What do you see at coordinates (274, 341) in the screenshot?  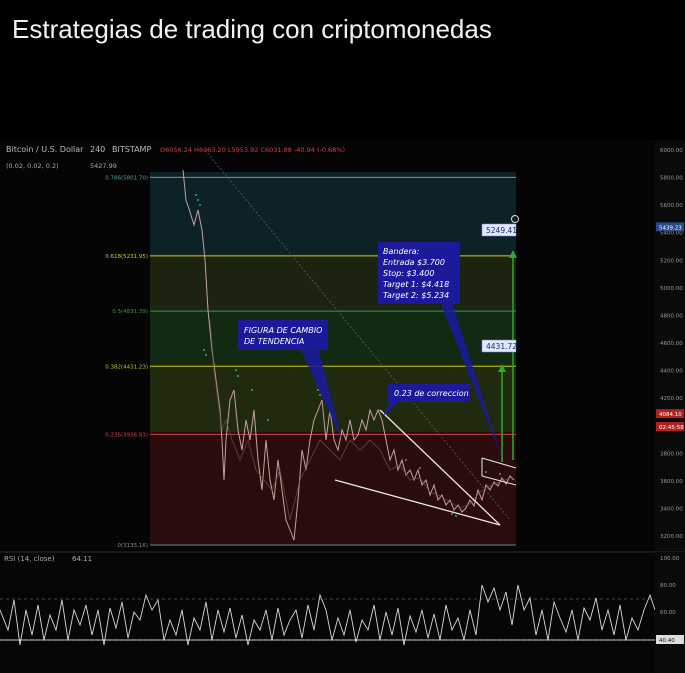 I see `svg-text: DE TENDENCIA` at bounding box center [274, 341].